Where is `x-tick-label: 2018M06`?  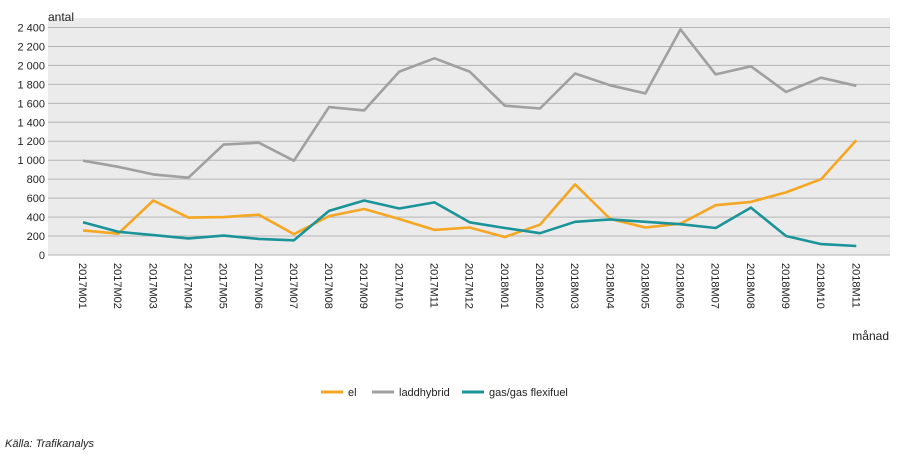 x-tick-label: 2018M06 is located at coordinates (680, 286).